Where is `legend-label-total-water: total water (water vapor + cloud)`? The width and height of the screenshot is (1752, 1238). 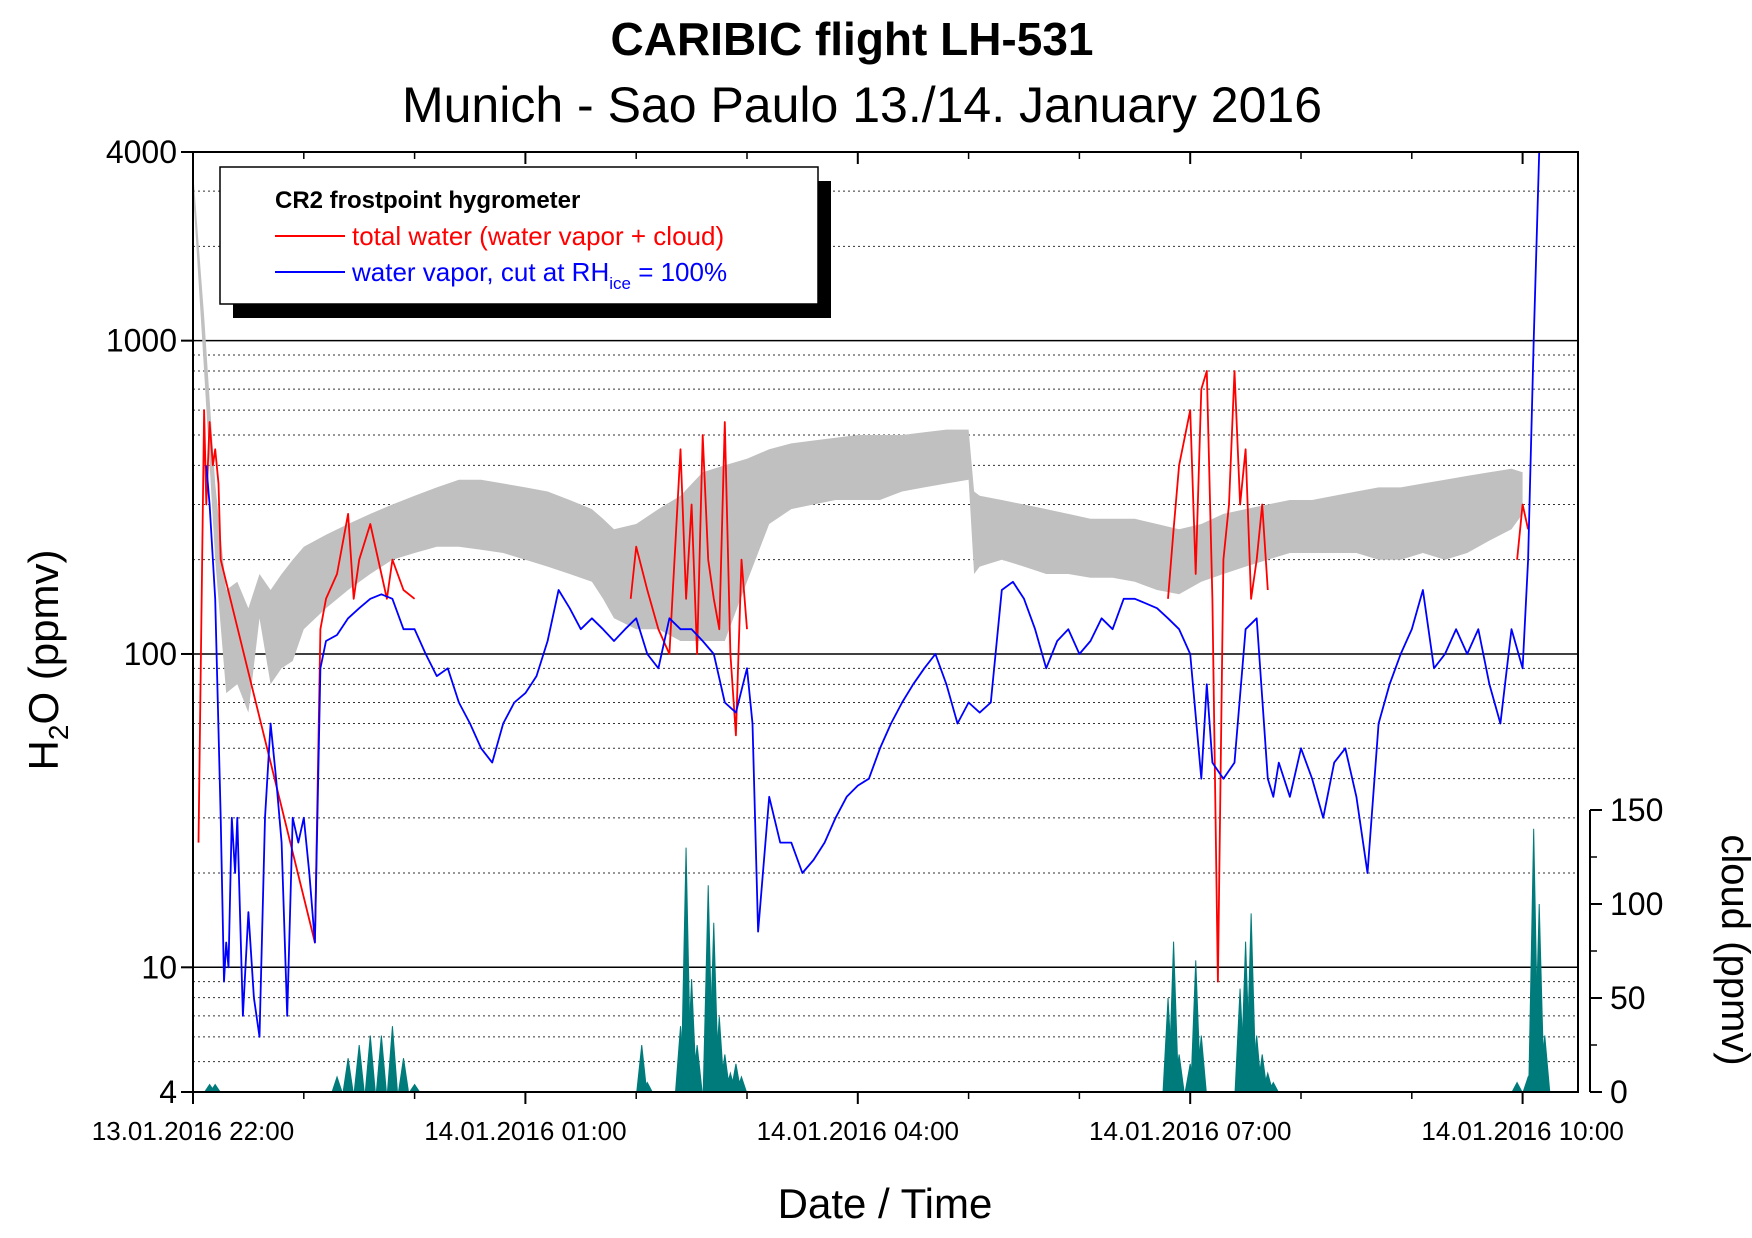
legend-label-total-water: total water (water vapor + cloud) is located at coordinates (538, 236).